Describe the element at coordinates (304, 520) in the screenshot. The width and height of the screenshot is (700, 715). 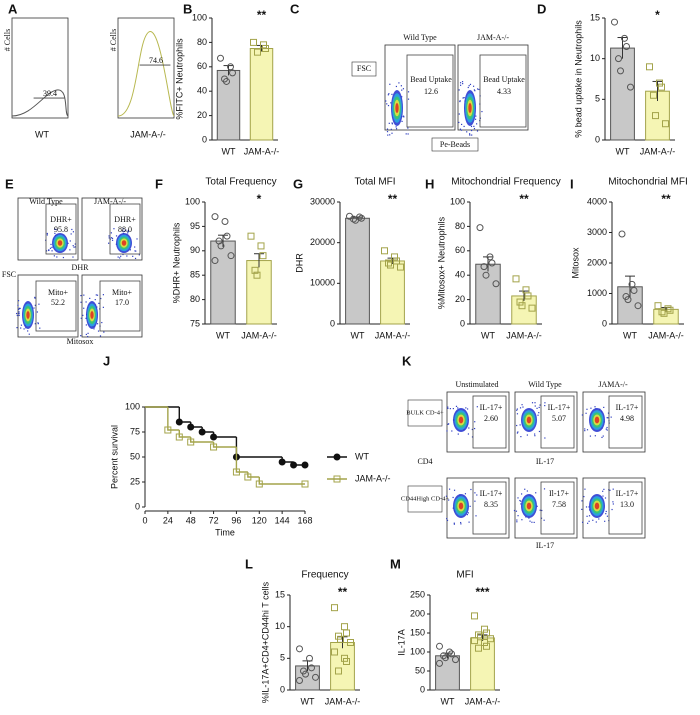
I see `x-tick-label: 168` at that location.